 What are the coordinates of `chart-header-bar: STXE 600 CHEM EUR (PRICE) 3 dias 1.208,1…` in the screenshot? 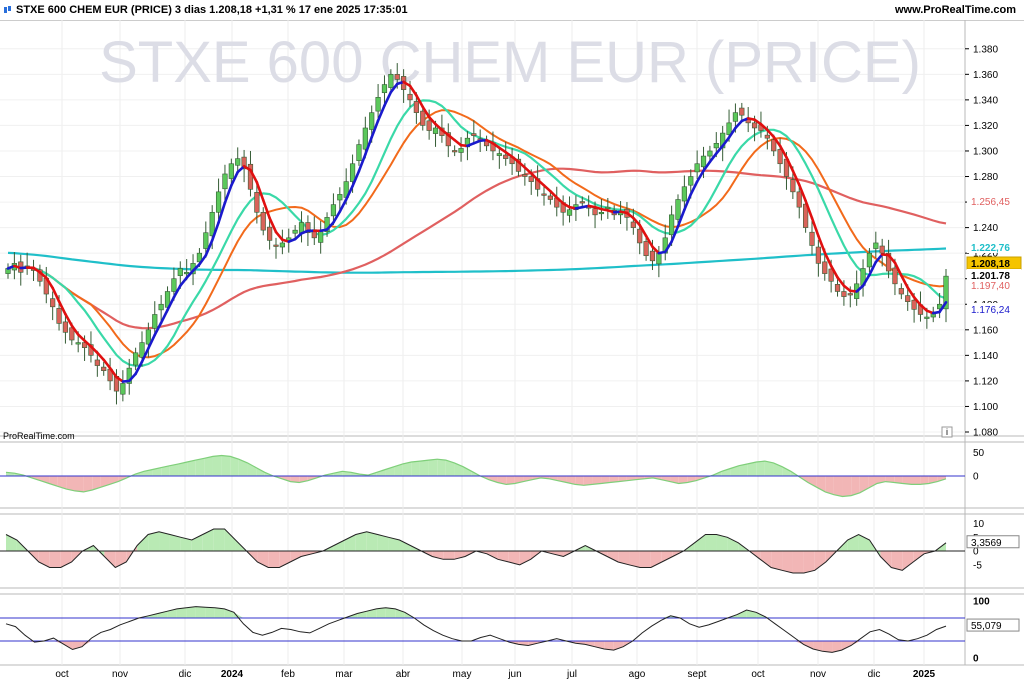 It's located at (512, 10).